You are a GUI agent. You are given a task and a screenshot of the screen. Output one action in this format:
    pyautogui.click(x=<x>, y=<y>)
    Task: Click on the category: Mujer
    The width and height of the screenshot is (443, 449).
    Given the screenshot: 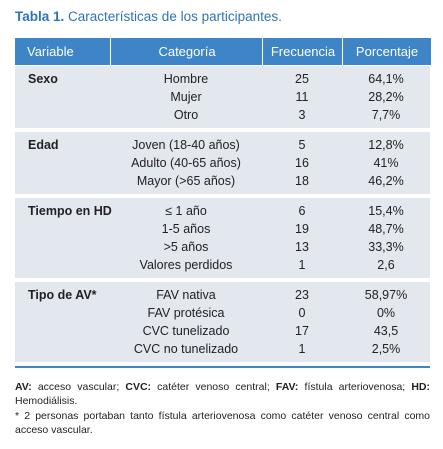 What is the action you would take?
    pyautogui.click(x=186, y=97)
    